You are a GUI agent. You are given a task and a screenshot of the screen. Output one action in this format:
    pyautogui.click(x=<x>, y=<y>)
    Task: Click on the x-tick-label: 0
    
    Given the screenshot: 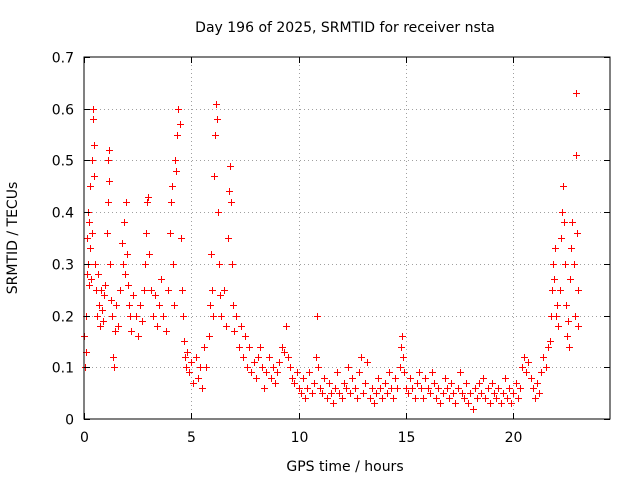 What is the action you would take?
    pyautogui.click(x=84, y=438)
    